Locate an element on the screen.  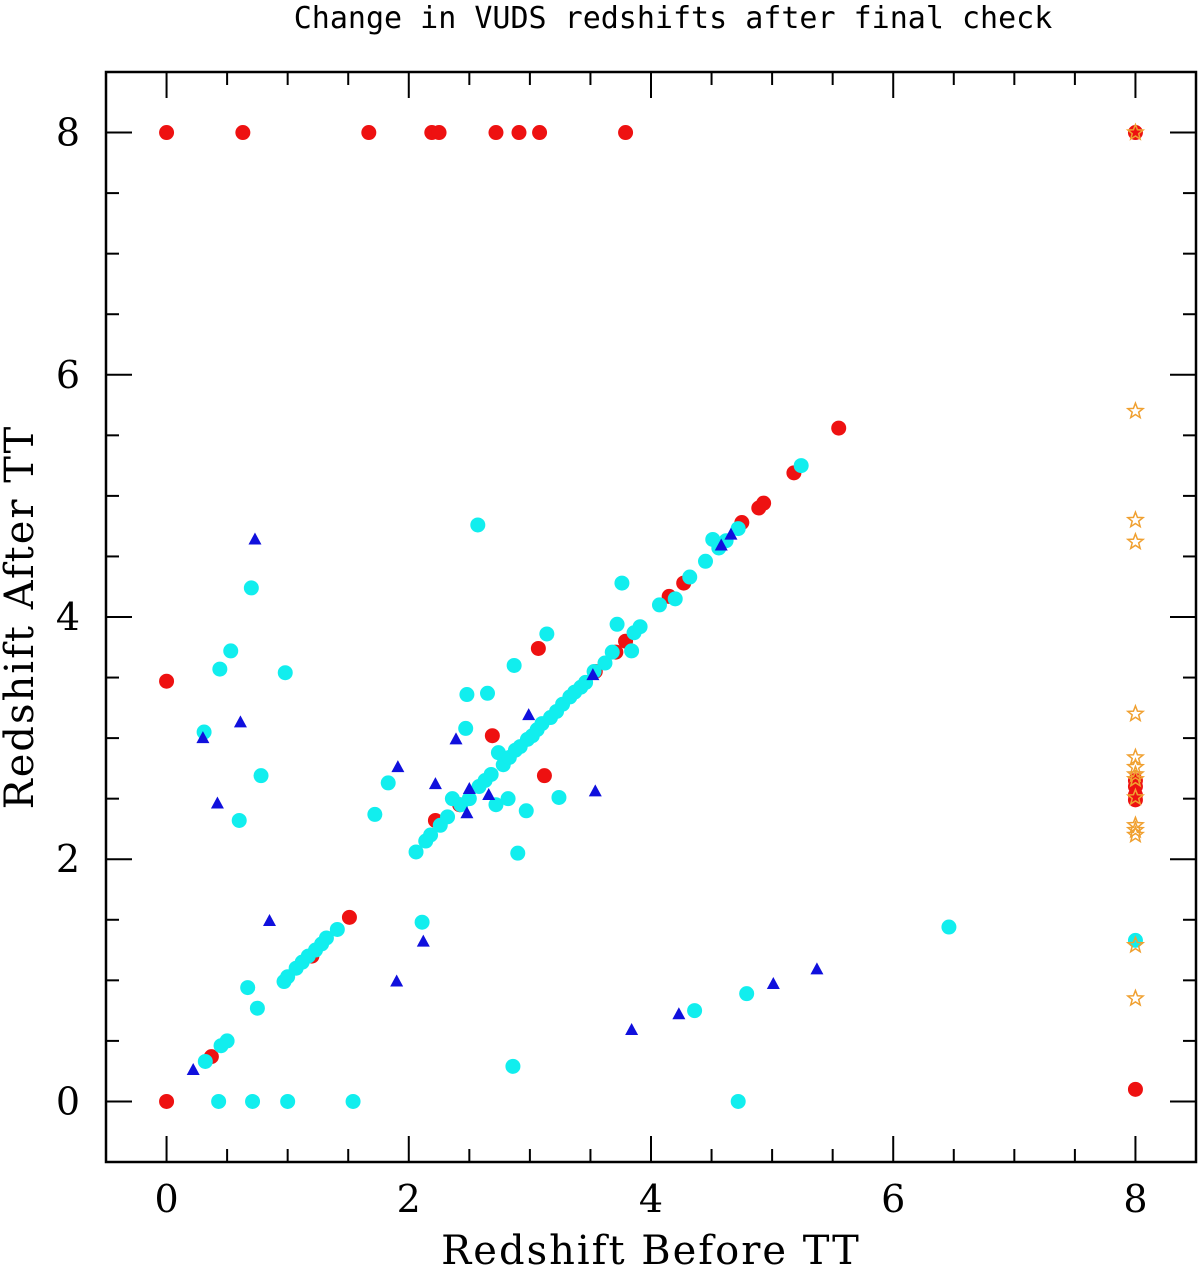
x-tick-label: 2 is located at coordinates (409, 1199).